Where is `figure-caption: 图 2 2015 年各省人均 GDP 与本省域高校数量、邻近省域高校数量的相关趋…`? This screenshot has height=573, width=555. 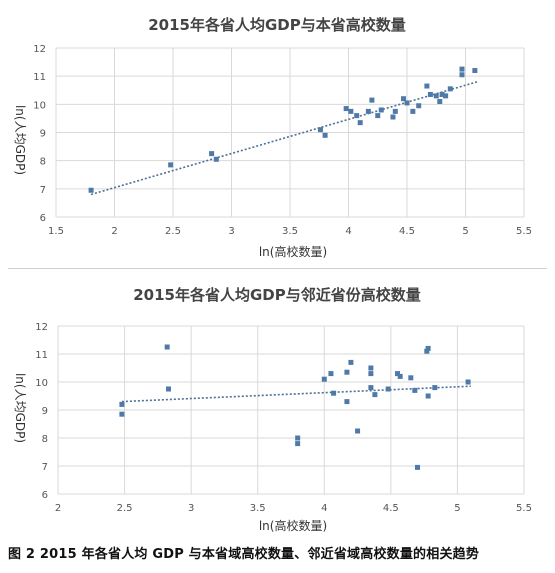 figure-caption: 图 2 2015 年各省人均 GDP 与本省域高校数量、邻近省域高校数量的相关趋… is located at coordinates (244, 554).